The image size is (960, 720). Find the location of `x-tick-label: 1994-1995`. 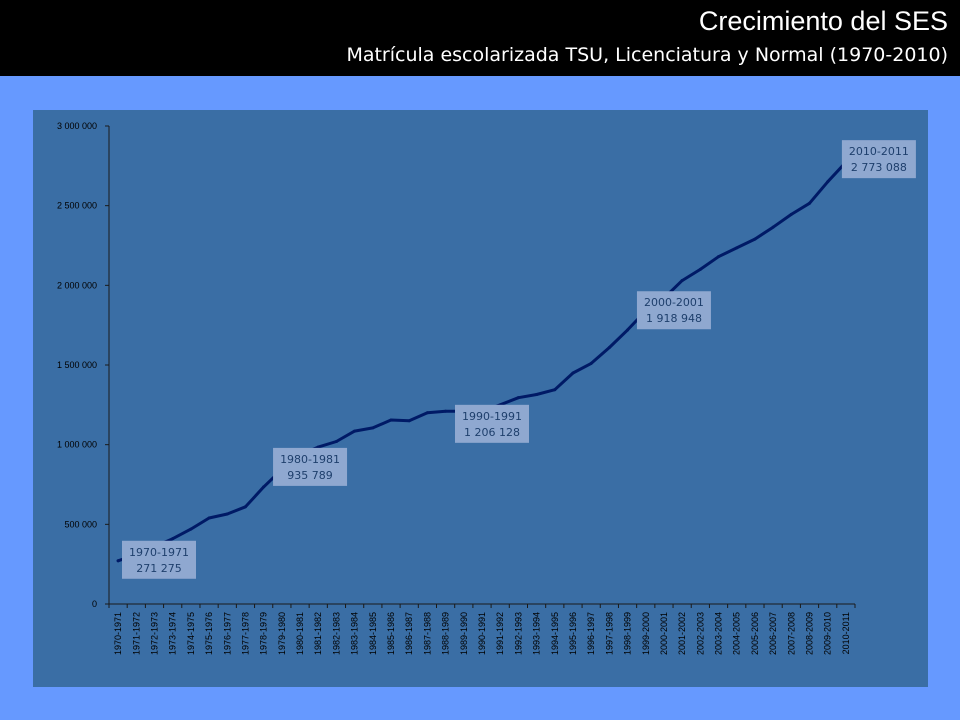

x-tick-label: 1994-1995 is located at coordinates (555, 633).